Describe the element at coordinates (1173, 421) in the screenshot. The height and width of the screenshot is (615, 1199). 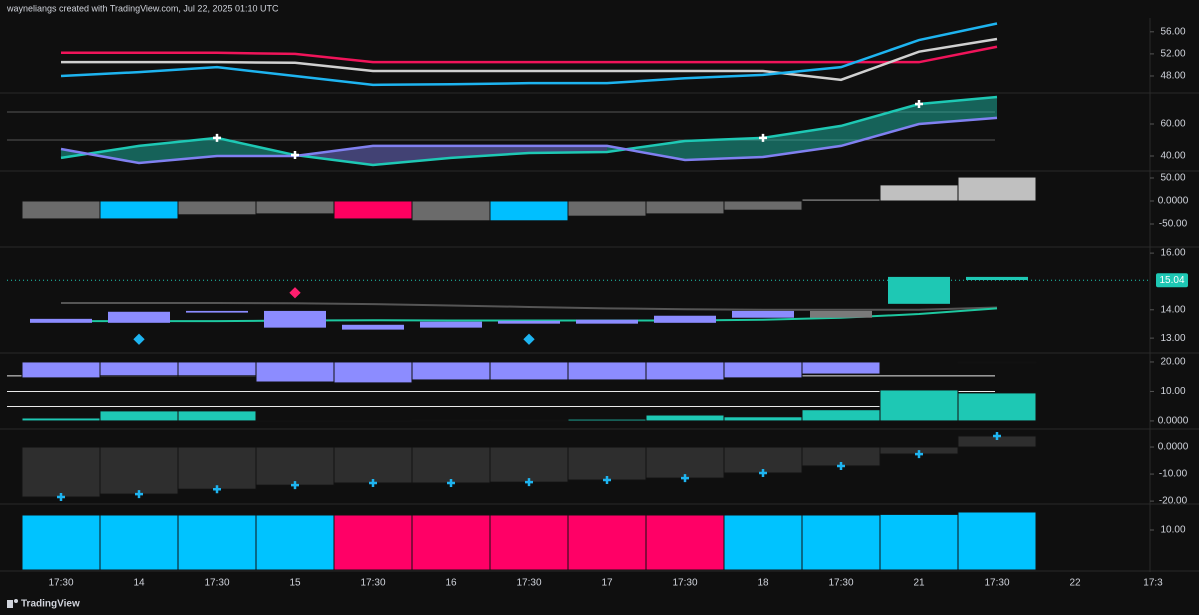
I see `y-tick-label: 0.0000` at that location.